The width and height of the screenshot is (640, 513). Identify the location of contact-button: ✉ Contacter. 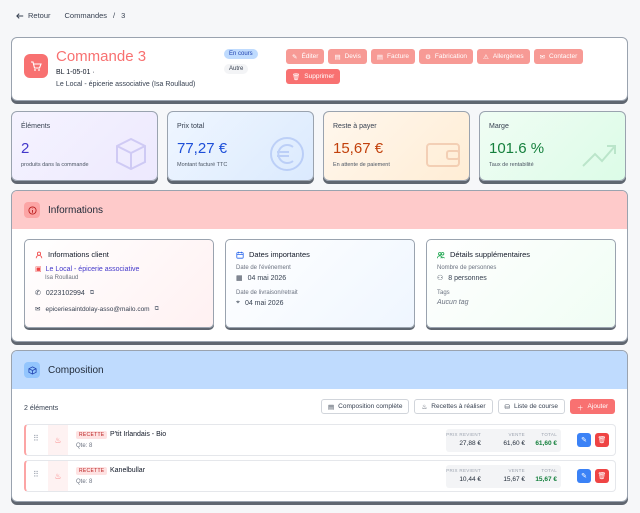
(558, 56).